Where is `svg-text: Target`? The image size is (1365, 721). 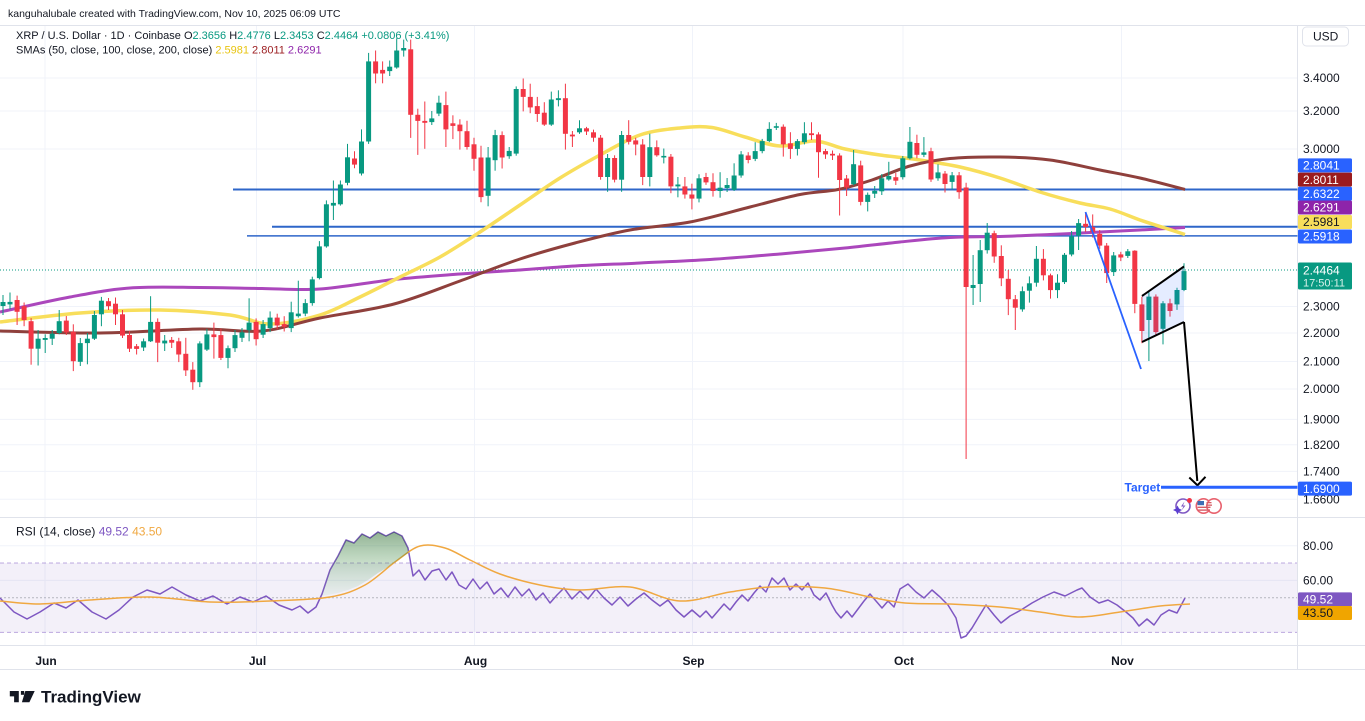 svg-text: Target is located at coordinates (1143, 488).